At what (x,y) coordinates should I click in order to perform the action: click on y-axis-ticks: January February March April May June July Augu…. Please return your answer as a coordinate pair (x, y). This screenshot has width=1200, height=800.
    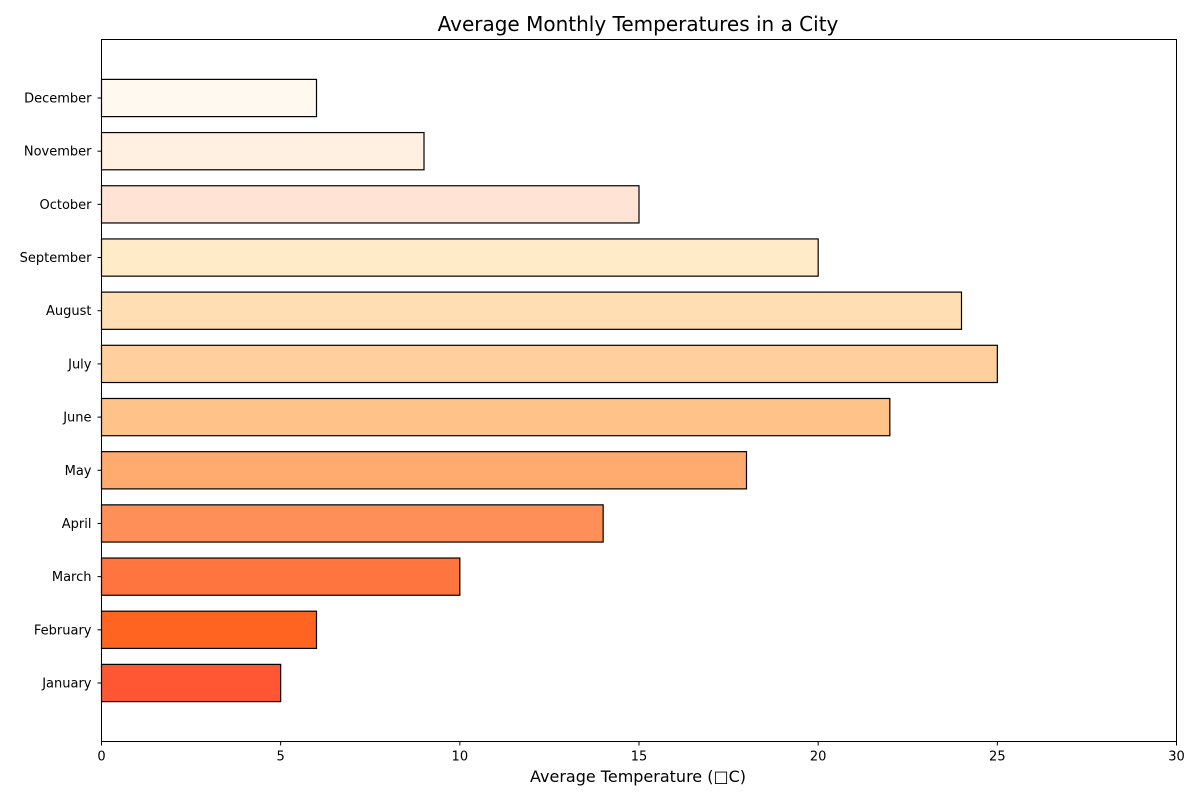
    Looking at the image, I should click on (61, 392).